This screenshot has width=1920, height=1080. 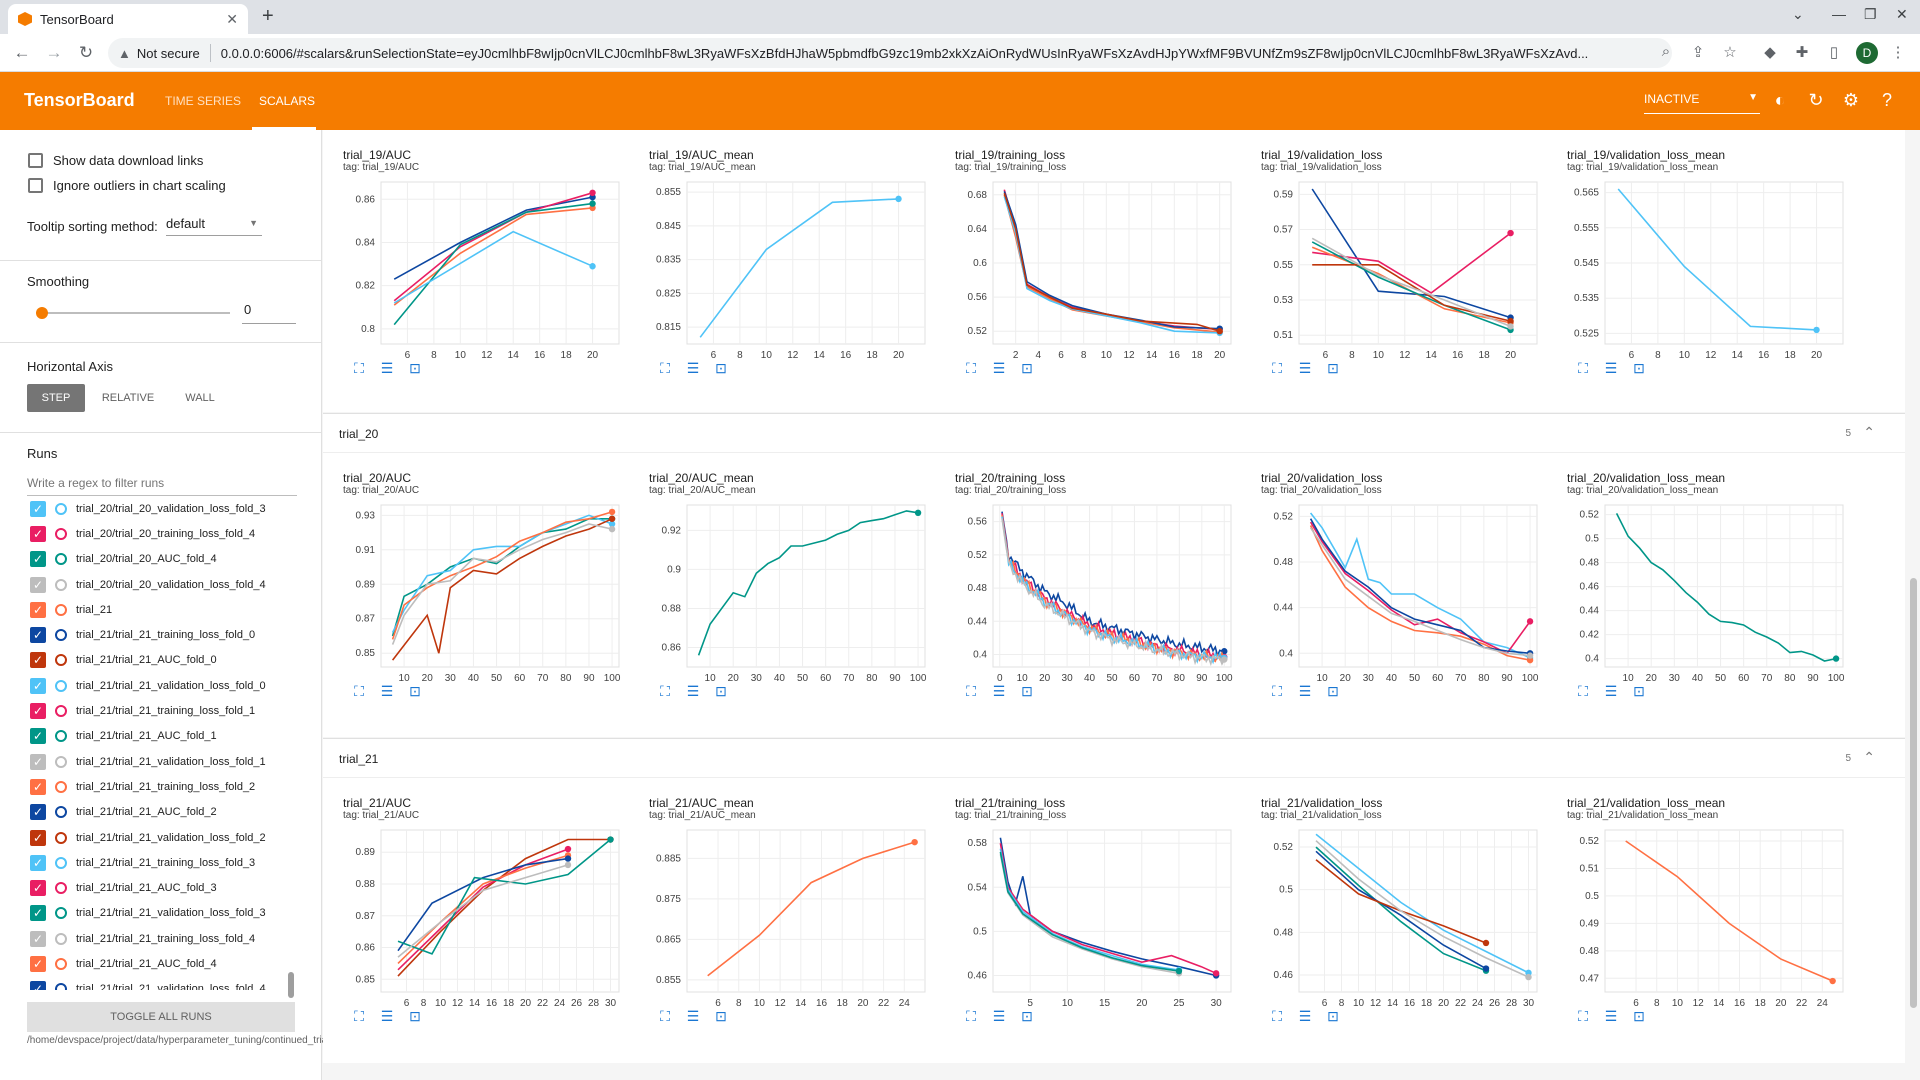 What do you see at coordinates (1839, 14) in the screenshot?
I see `minimize-icon: —` at bounding box center [1839, 14].